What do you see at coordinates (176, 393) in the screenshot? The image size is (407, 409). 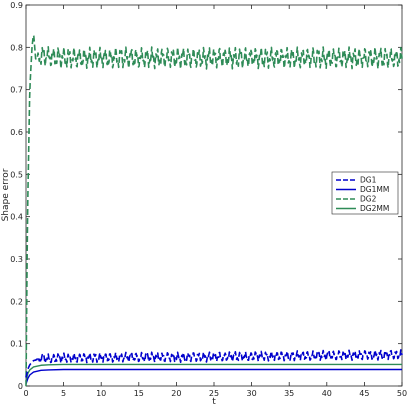 I see `x-tick-label: 20` at bounding box center [176, 393].